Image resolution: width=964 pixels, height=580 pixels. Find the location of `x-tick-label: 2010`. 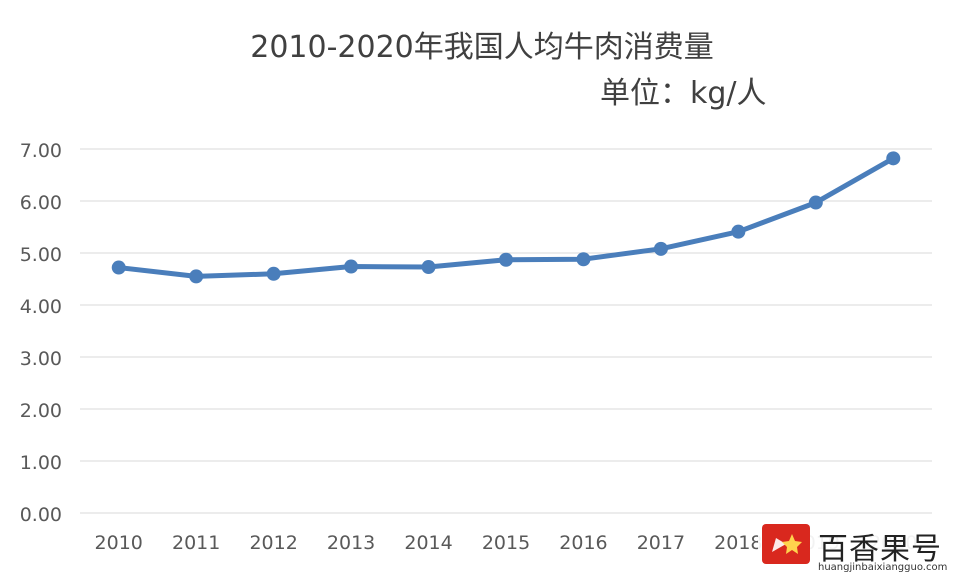

x-tick-label: 2010 is located at coordinates (119, 543).